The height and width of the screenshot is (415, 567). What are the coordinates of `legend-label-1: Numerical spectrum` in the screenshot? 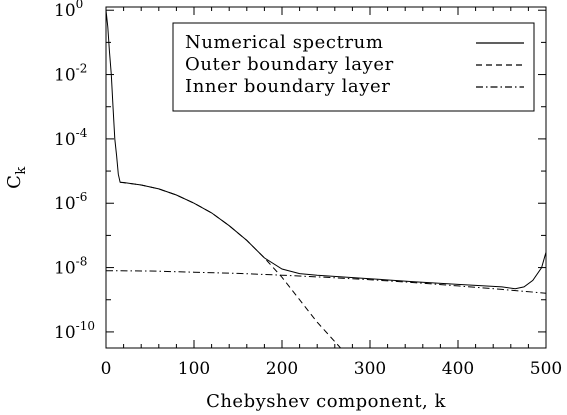 It's located at (284, 42).